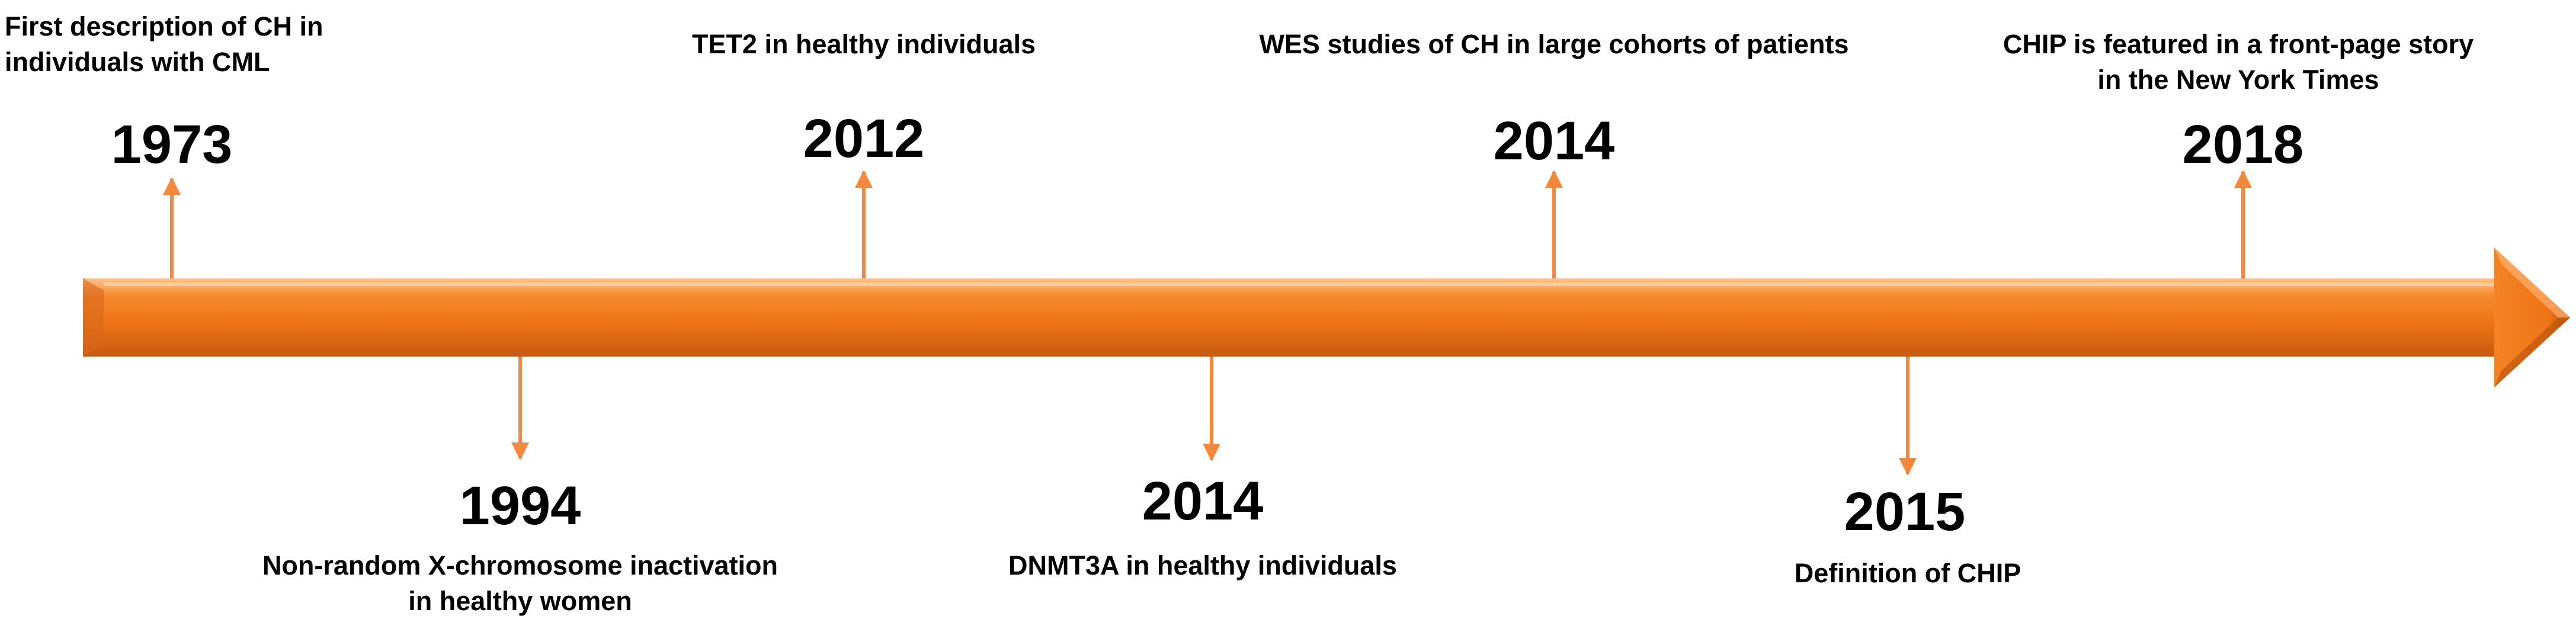  Describe the element at coordinates (2238, 80) in the screenshot. I see `event-2018-line-2: in the New York Times` at that location.